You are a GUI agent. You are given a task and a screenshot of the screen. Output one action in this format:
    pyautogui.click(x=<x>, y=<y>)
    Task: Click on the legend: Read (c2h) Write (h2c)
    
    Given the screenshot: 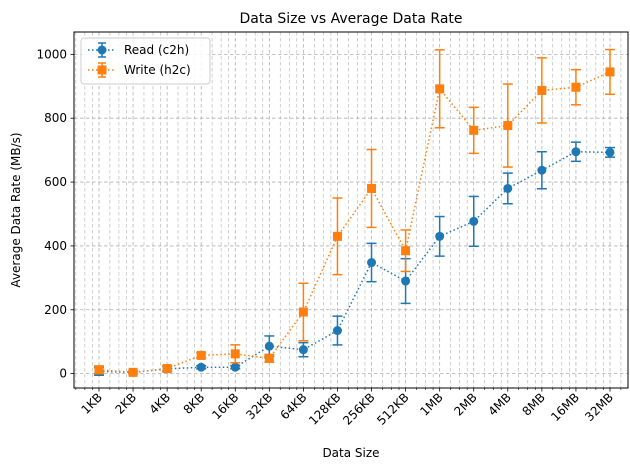 What is the action you would take?
    pyautogui.click(x=145, y=61)
    